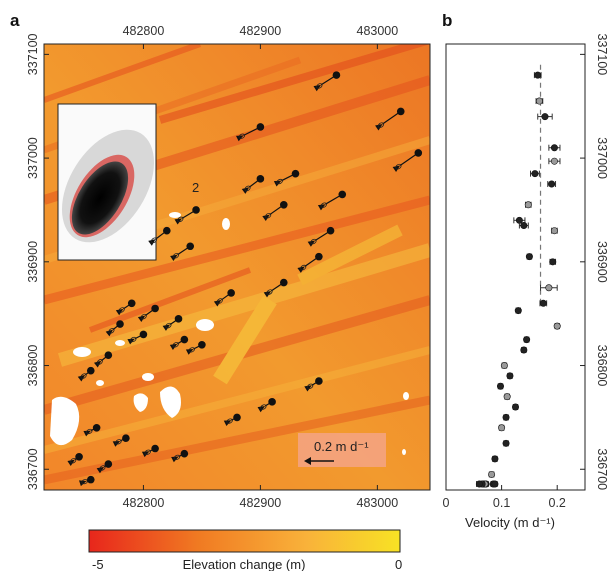 The width and height of the screenshot is (608, 571). What do you see at coordinates (601, 158) in the screenshot?
I see `b-y-tick-label: 337000` at bounding box center [601, 158].